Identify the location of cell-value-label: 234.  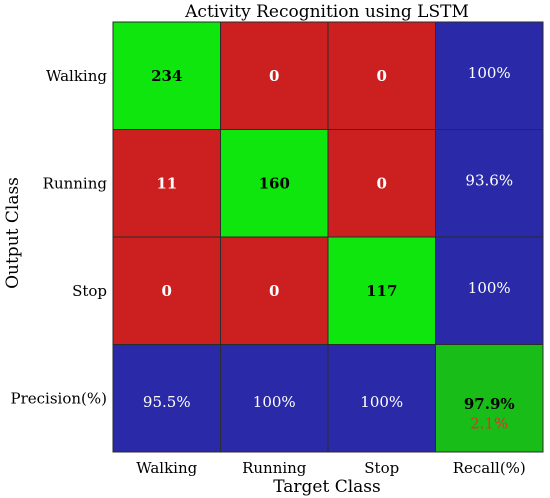
(166, 76).